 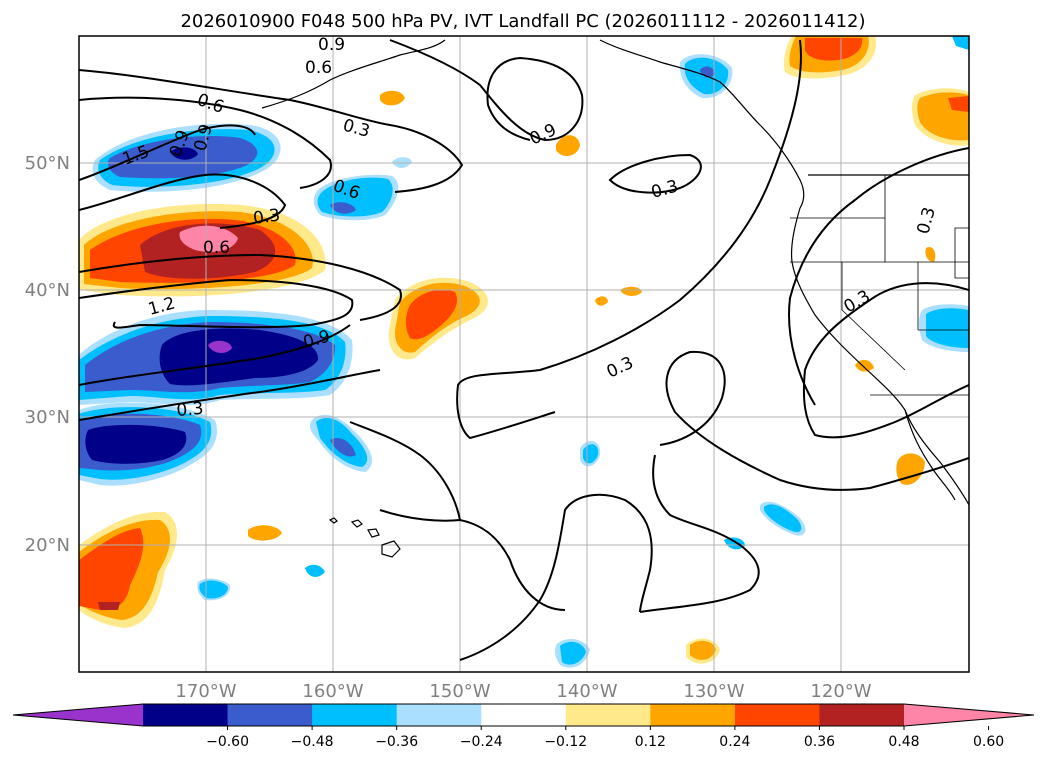 I want to click on lon-labels: 170°W 160°W 150°W 140°W 130°W 120°W, so click(x=523, y=691).